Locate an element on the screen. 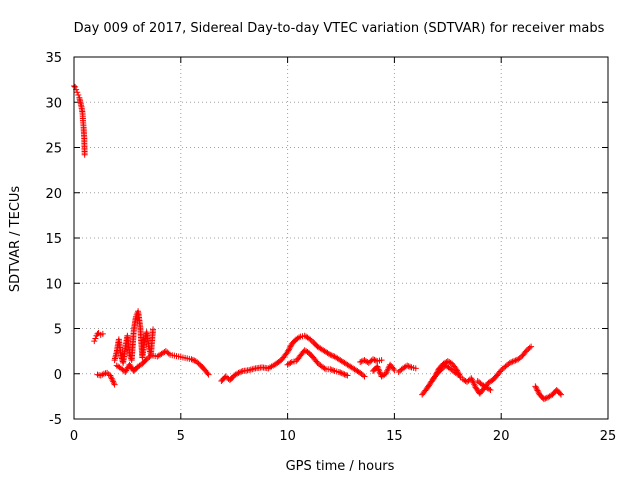 This screenshot has width=640, height=480. y-tick-label: 15 is located at coordinates (53, 239).